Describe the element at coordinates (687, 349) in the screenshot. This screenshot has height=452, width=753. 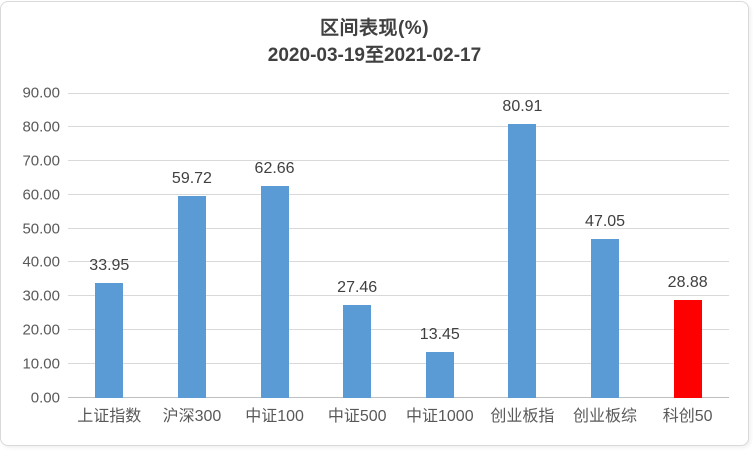
I see `bar-科创50` at that location.